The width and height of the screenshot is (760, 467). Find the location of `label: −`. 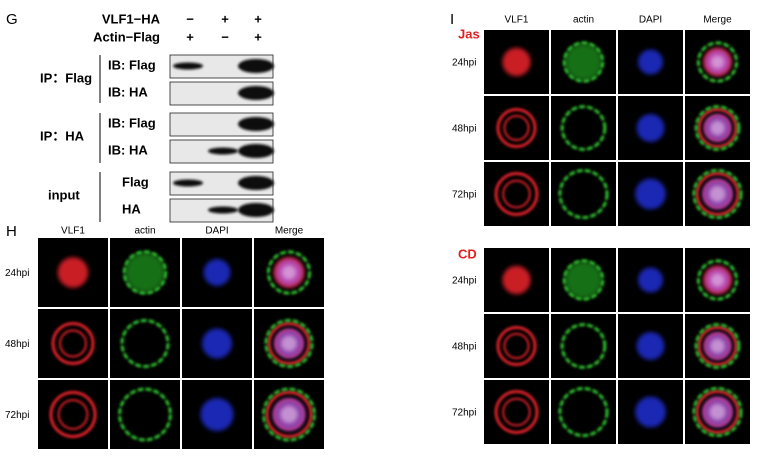

label: − is located at coordinates (225, 36).